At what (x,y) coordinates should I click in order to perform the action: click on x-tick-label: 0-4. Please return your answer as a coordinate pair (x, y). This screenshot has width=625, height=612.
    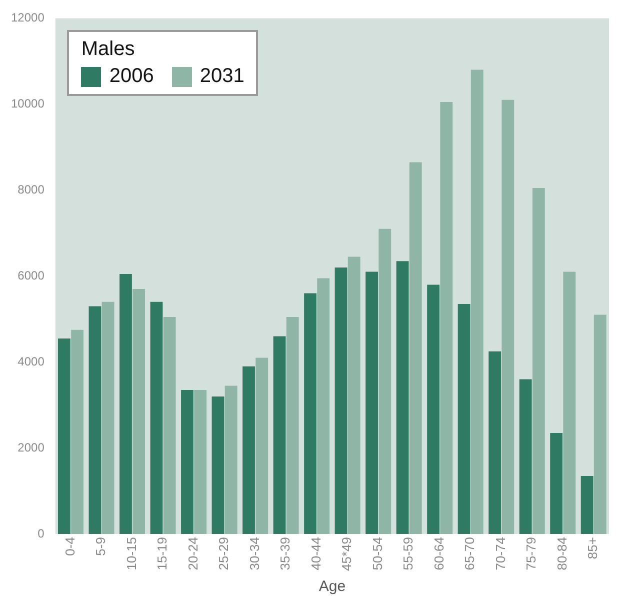
    Looking at the image, I should click on (70, 546).